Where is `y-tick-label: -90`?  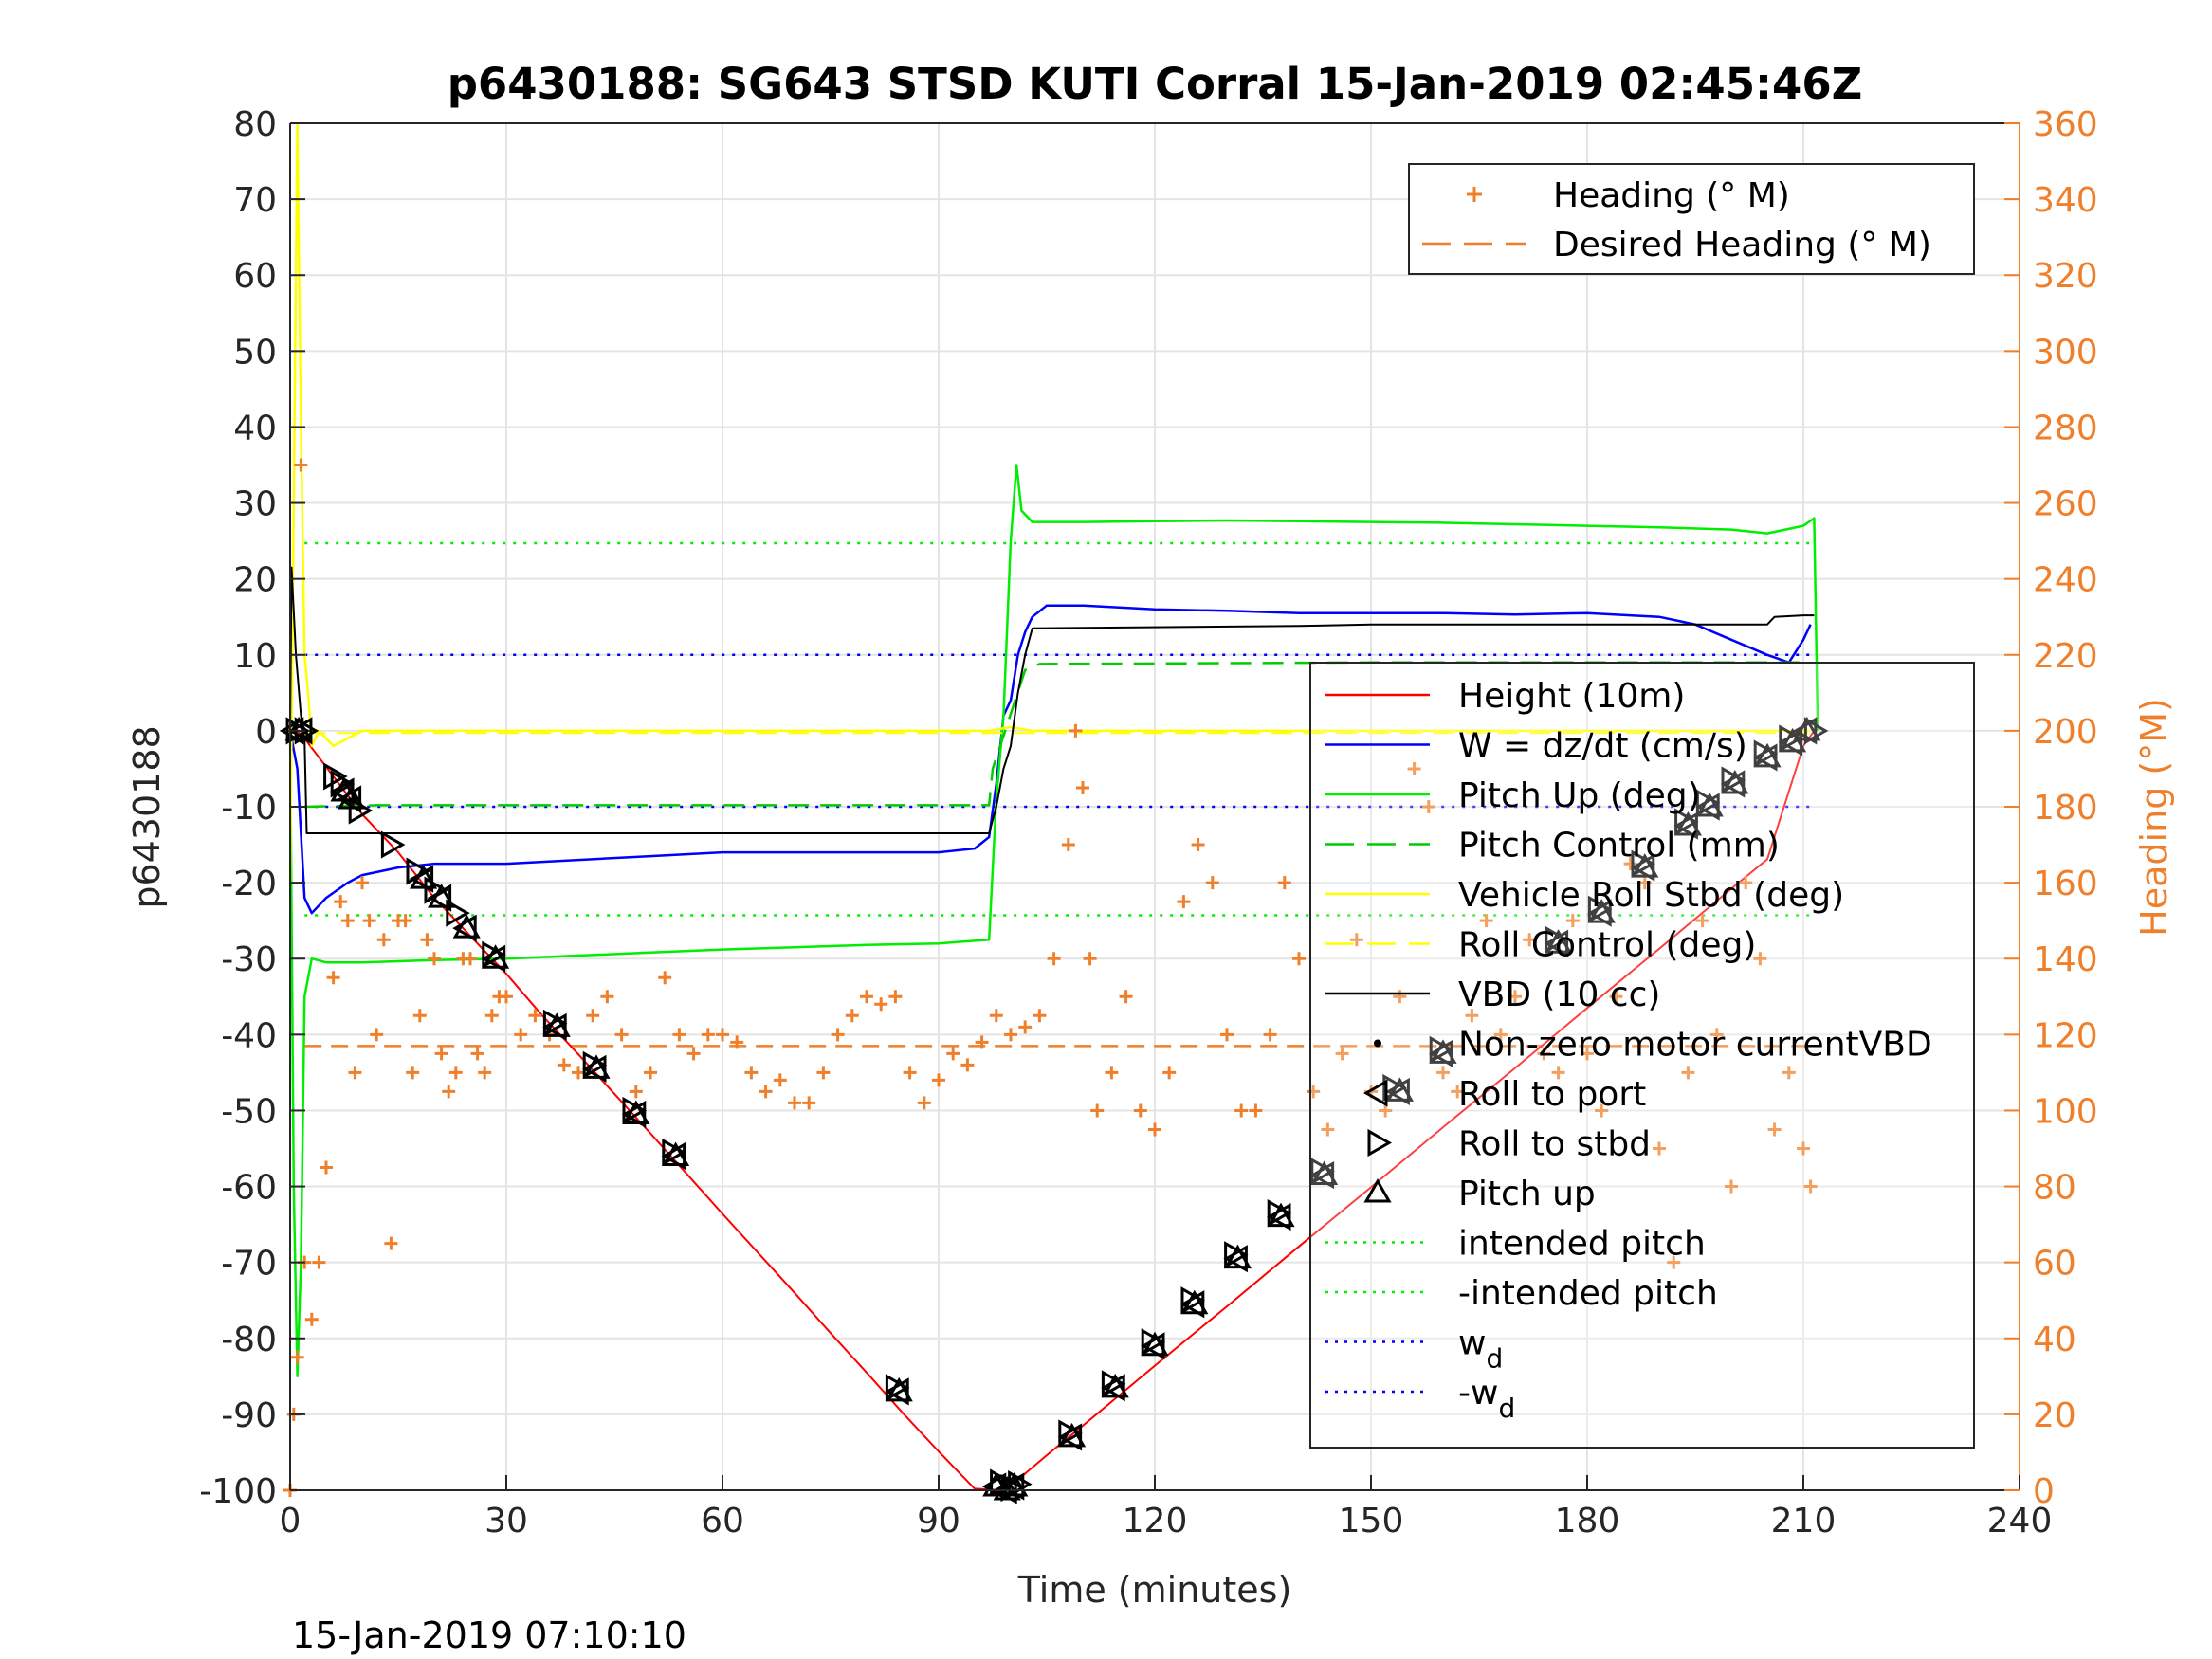 y-tick-label: -90 is located at coordinates (249, 1415).